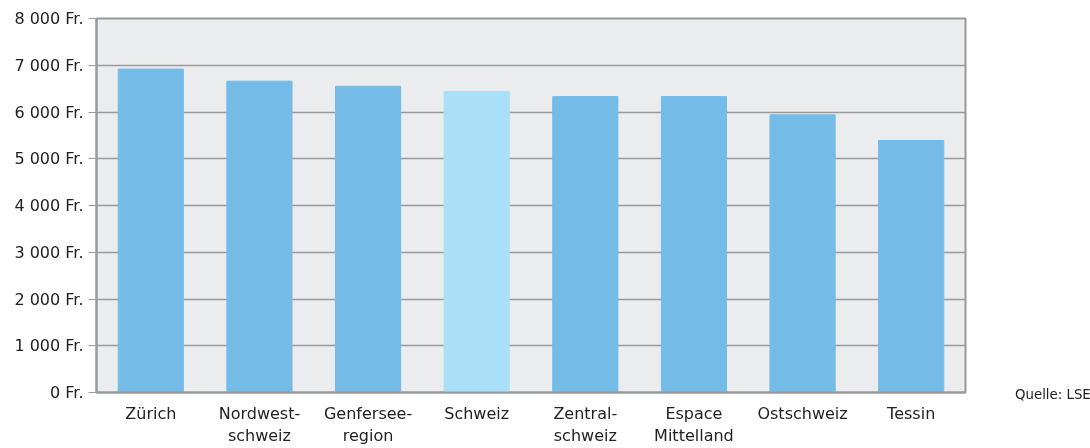 The height and width of the screenshot is (448, 1090). I want to click on y-tick-label: 5 000 Fr., so click(49, 159).